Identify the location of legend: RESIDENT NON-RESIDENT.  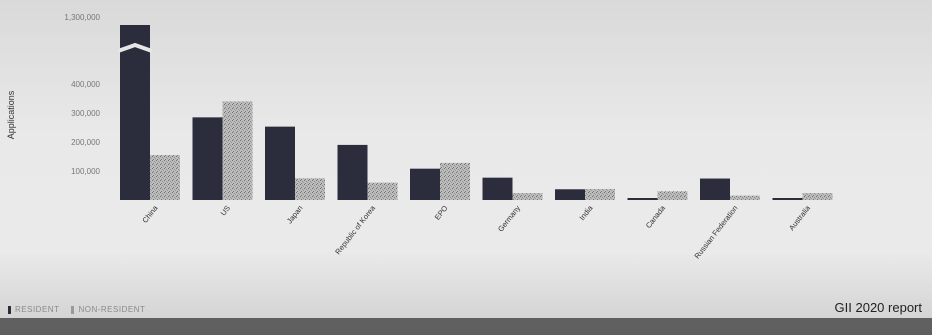
(76, 309).